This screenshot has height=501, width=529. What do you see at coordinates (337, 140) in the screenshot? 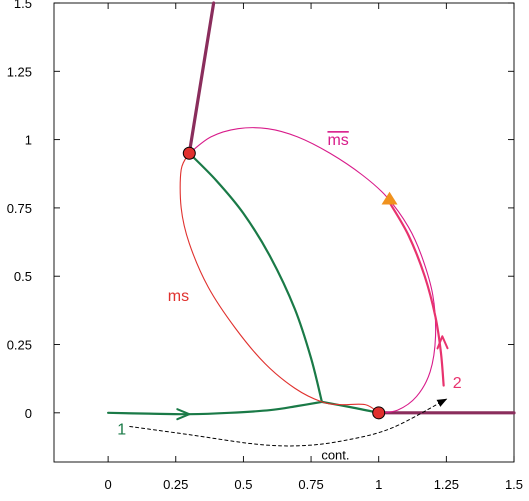
I see `annotation-label-ms-bar: ms` at bounding box center [337, 140].